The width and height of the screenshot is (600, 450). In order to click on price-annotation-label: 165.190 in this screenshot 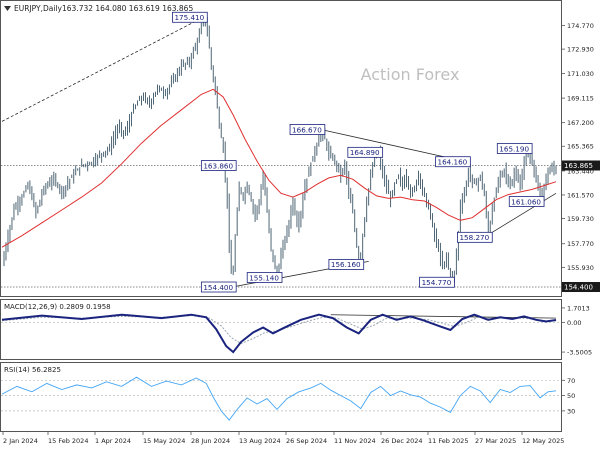, I will do `click(514, 148)`.